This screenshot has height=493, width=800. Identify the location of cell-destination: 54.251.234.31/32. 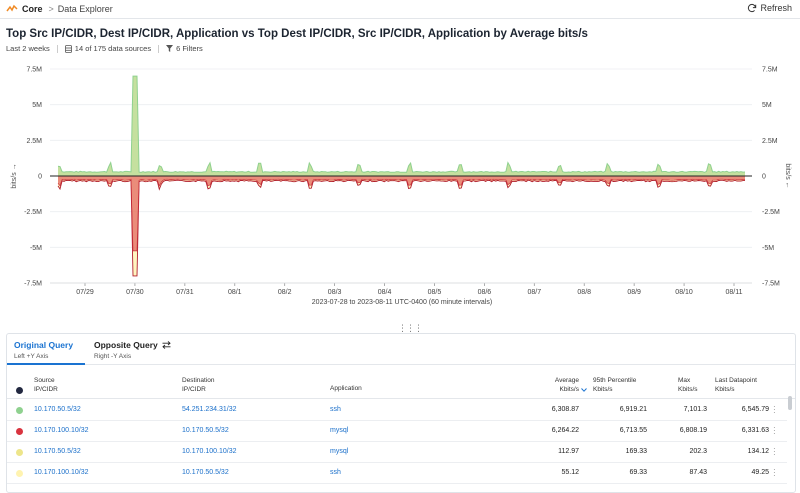
(209, 409).